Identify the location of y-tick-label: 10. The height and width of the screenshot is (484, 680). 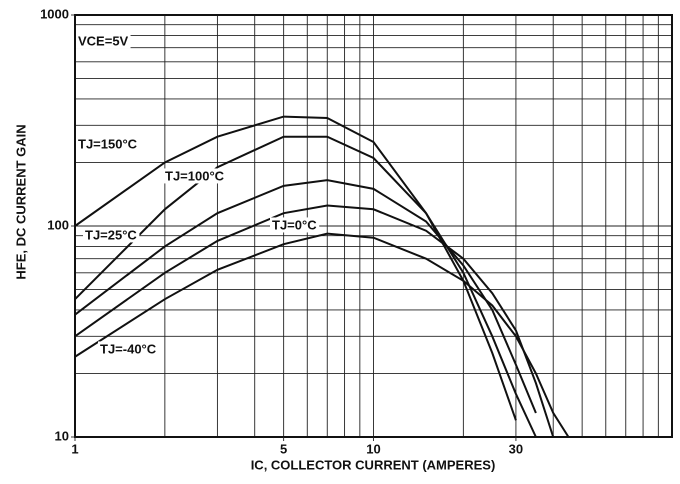
(62, 435).